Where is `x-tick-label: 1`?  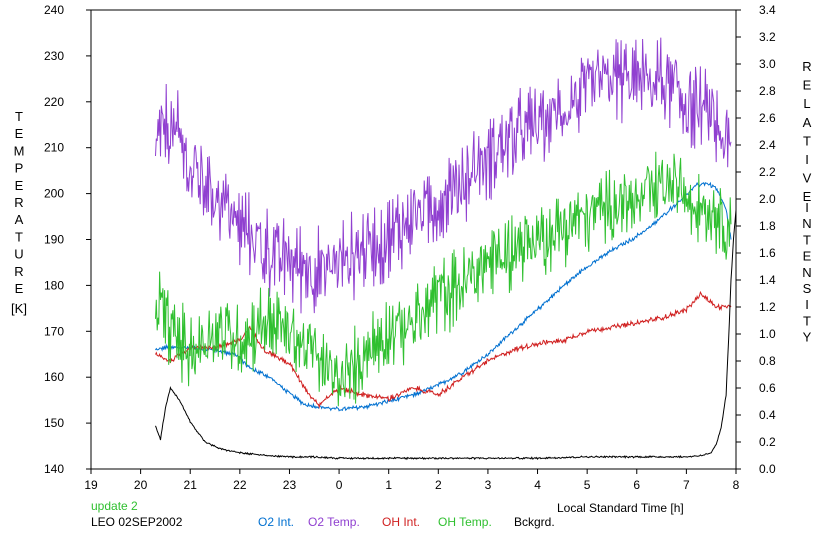
x-tick-label: 1 is located at coordinates (388, 485).